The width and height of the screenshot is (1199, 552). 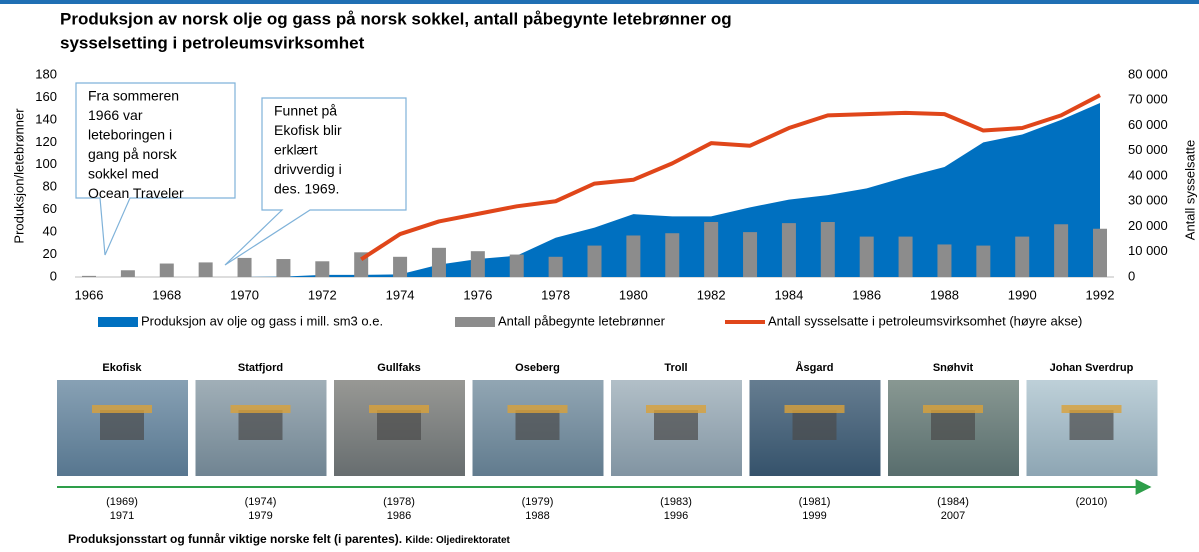 What do you see at coordinates (46, 118) in the screenshot?
I see `y-tick-label: 140` at bounding box center [46, 118].